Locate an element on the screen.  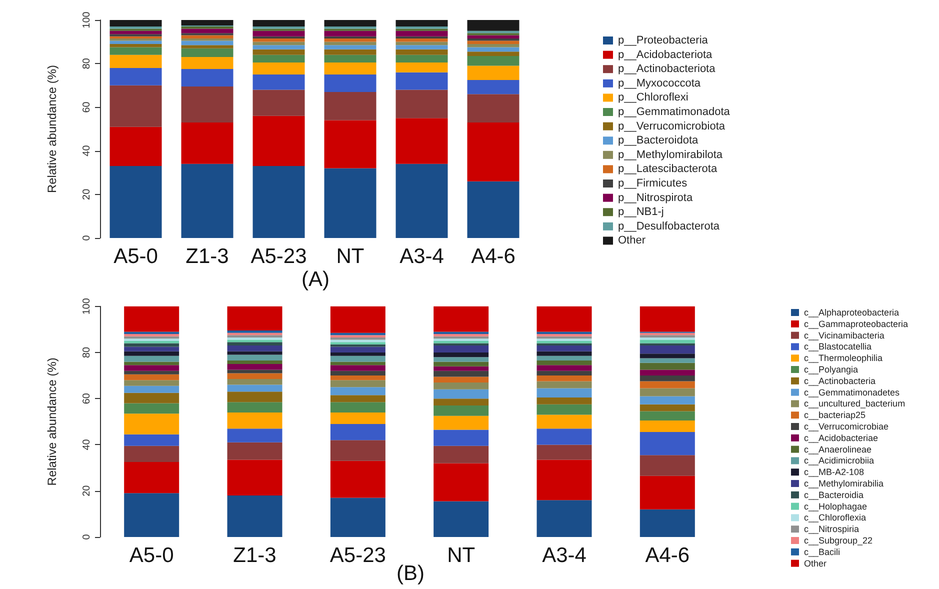
legend-label: Other is located at coordinates (815, 563).